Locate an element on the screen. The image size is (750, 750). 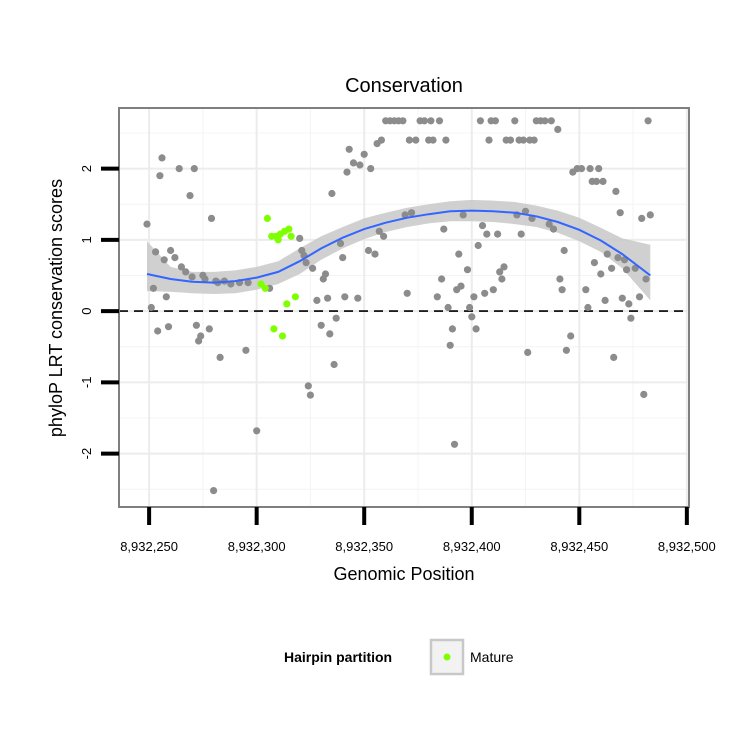
confidence-band is located at coordinates (399, 250).